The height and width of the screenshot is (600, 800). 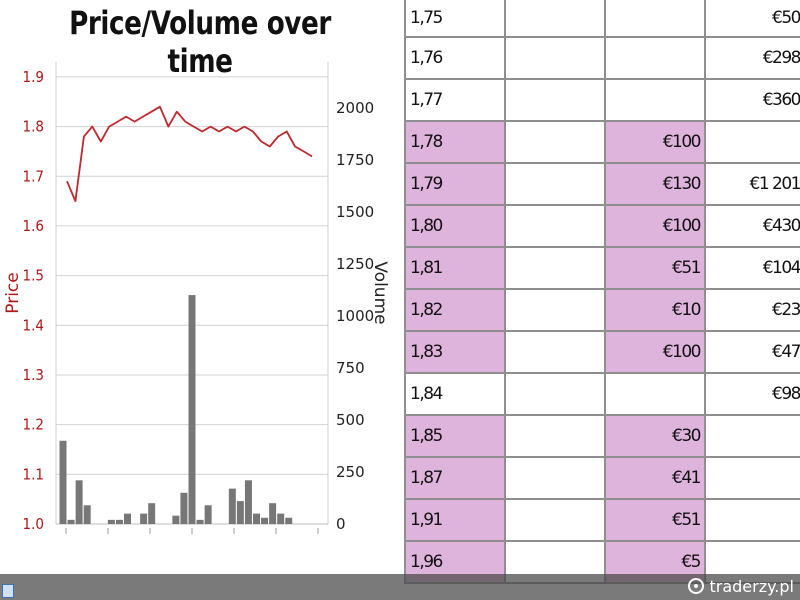 What do you see at coordinates (33, 325) in the screenshot?
I see `y-left-tick-label: 1.4` at bounding box center [33, 325].